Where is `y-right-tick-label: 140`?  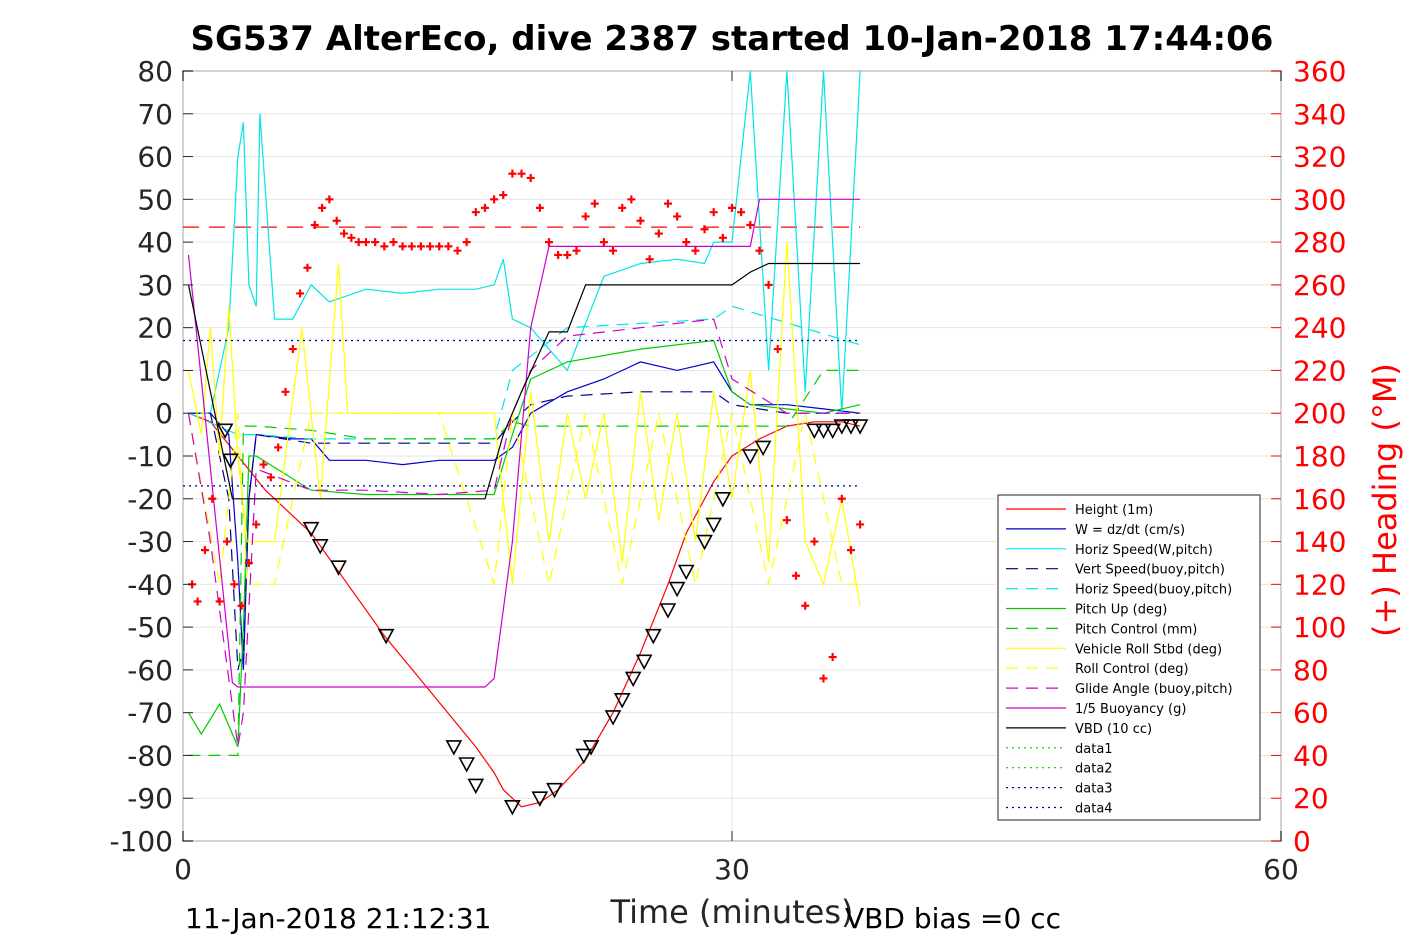
y-right-tick-label: 140 is located at coordinates (1319, 542).